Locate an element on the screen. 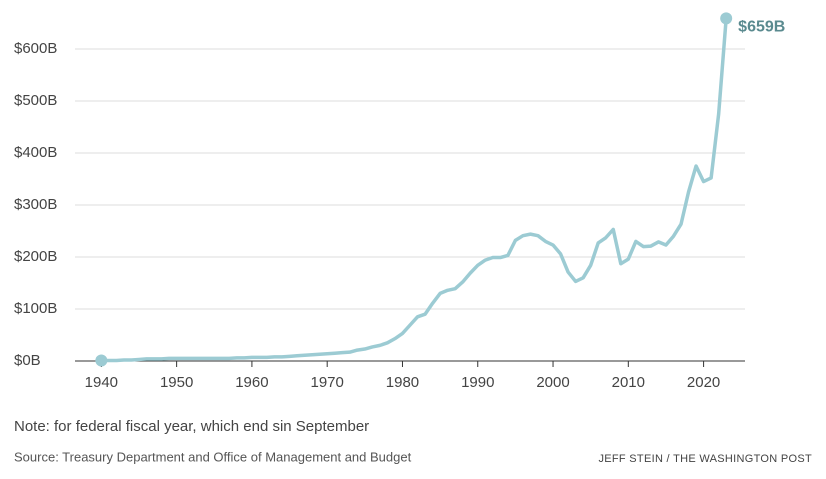 Image resolution: width=826 pixels, height=479 pixels. x-tick-label: 1980 is located at coordinates (402, 382).